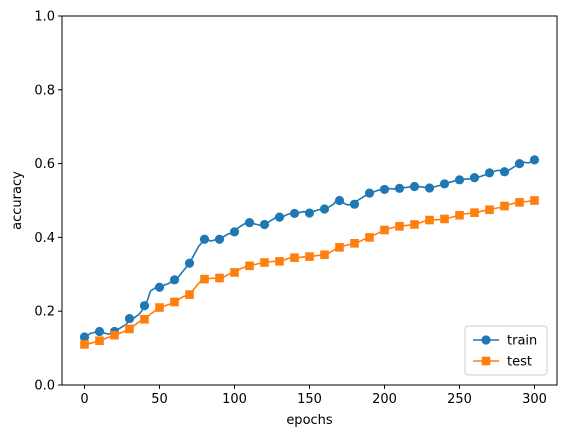 The height and width of the screenshot is (438, 567). What do you see at coordinates (506, 350) in the screenshot?
I see `legend: train test` at bounding box center [506, 350].